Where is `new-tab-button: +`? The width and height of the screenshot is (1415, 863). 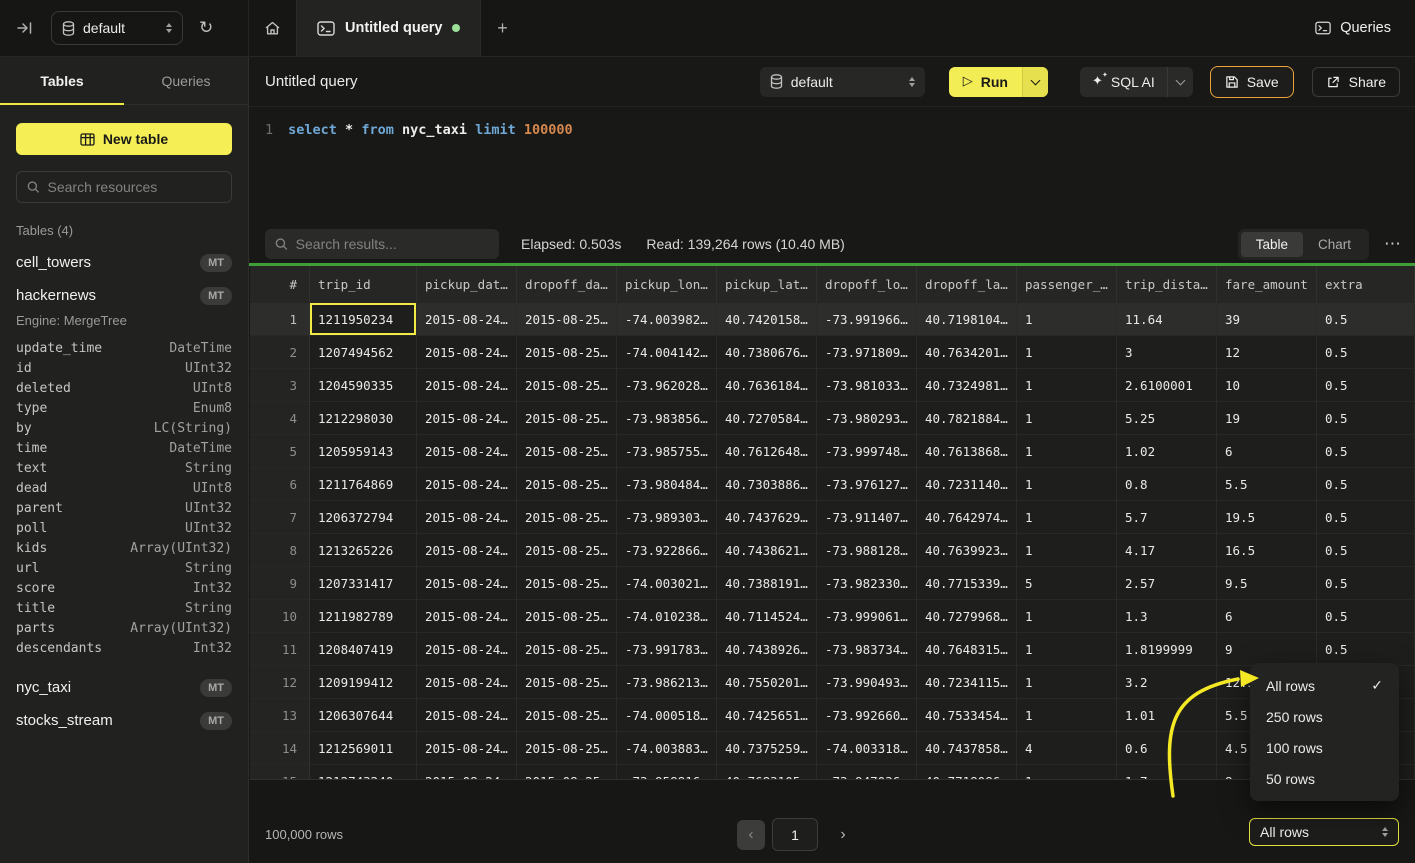 new-tab-button: + is located at coordinates (502, 27).